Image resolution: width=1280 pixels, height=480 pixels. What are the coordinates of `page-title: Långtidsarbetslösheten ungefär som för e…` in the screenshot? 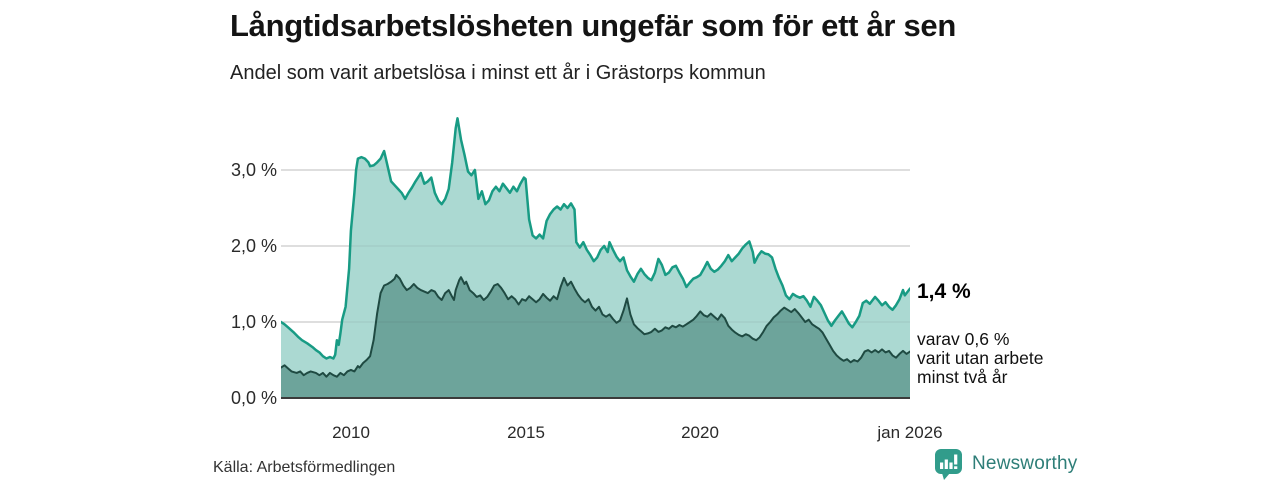 It's located at (593, 25).